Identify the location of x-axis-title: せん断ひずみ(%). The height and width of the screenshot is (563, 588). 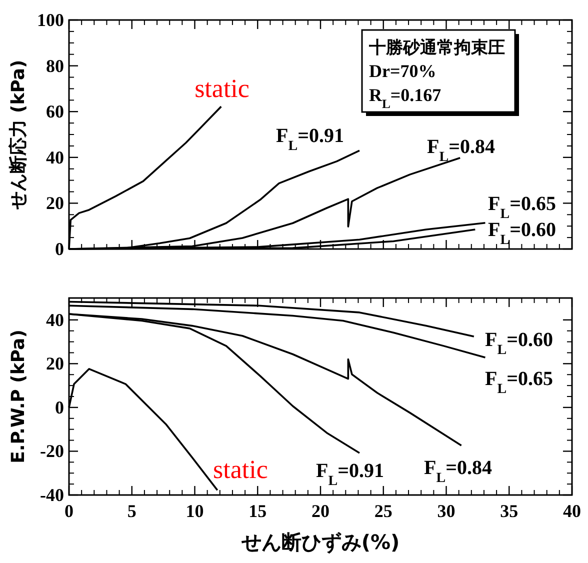
(320, 542).